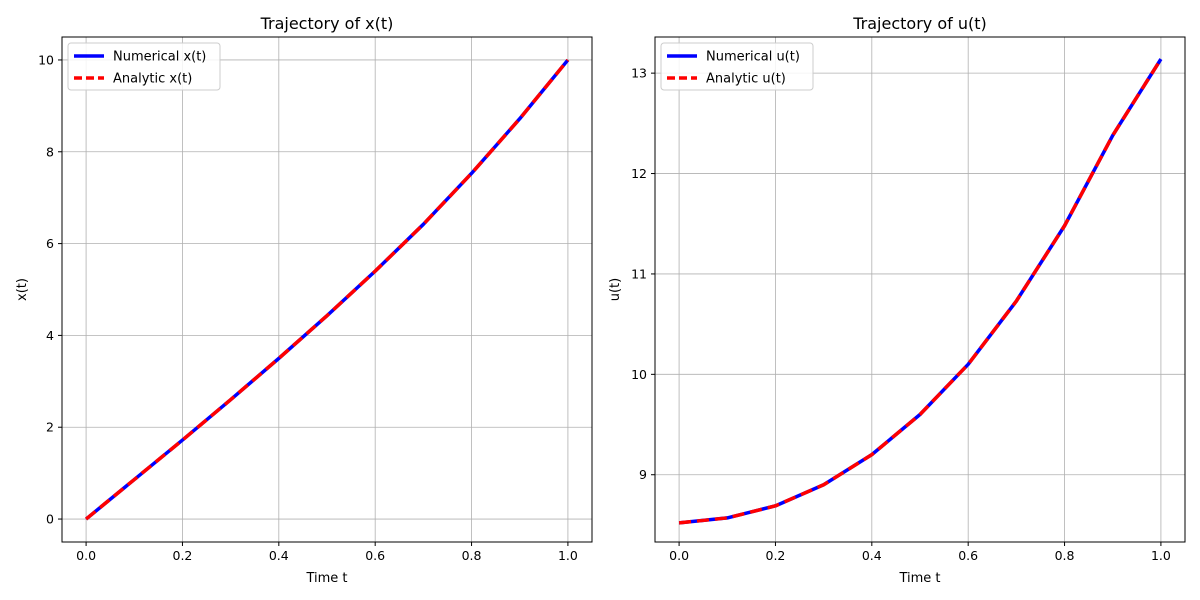 The image size is (1200, 600). I want to click on chart-title: Trajectory of x(t), so click(327, 23).